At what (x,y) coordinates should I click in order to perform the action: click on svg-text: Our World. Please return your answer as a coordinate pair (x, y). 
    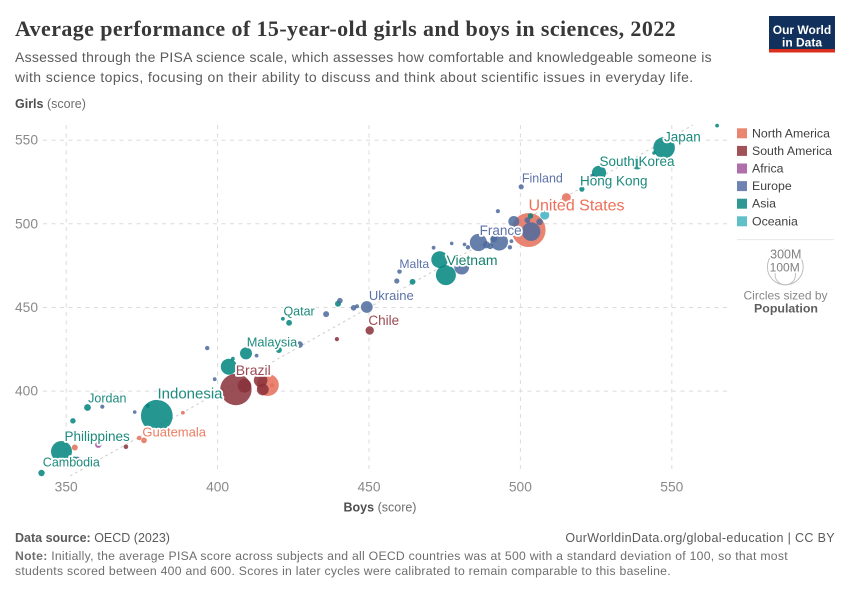
    Looking at the image, I should click on (802, 30).